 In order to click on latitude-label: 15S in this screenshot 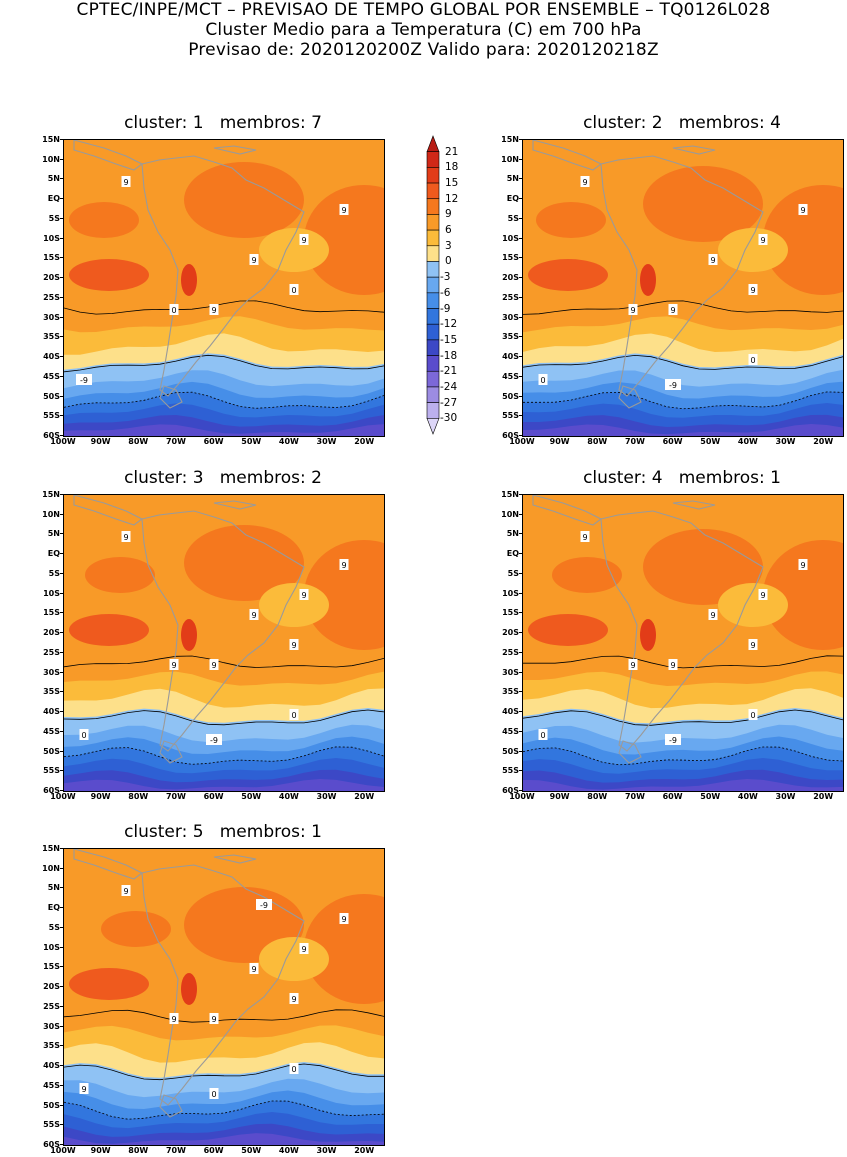, I will do `click(51, 967)`.